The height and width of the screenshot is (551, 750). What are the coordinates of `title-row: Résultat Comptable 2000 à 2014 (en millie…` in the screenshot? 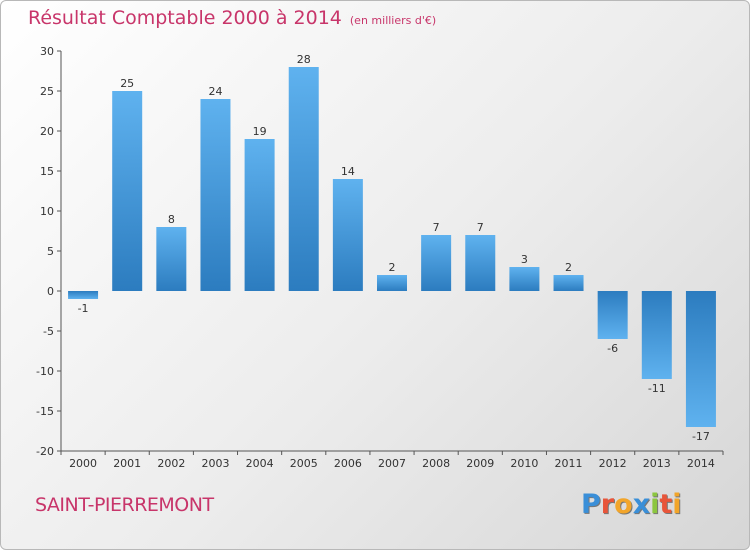 It's located at (232, 18).